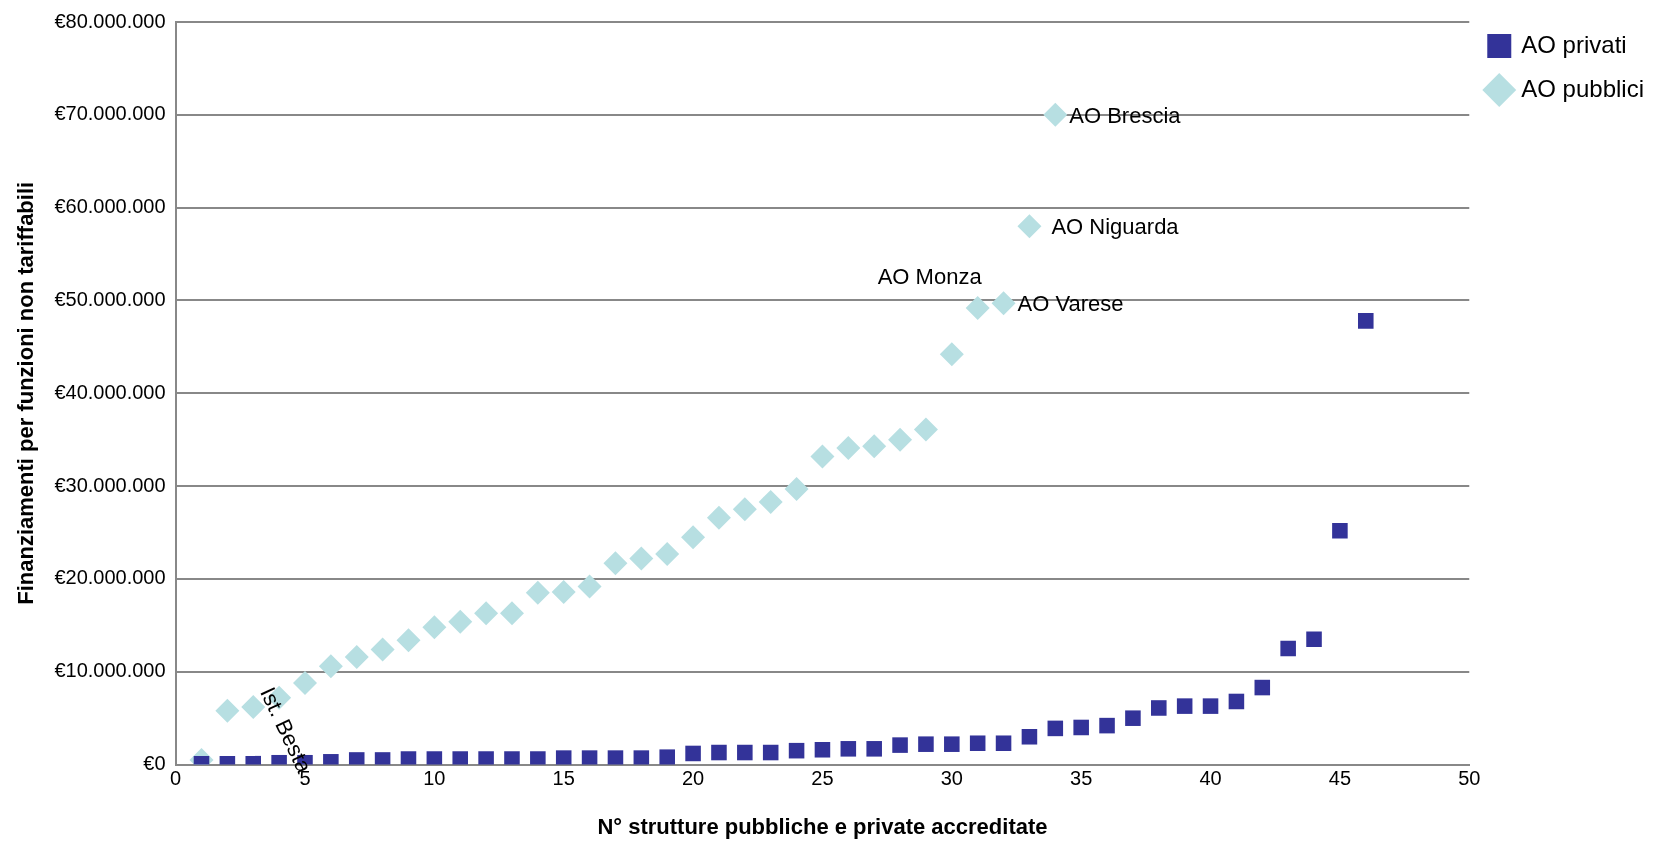 The image size is (1664, 853). I want to click on x-tick-label: 40, so click(1210, 778).